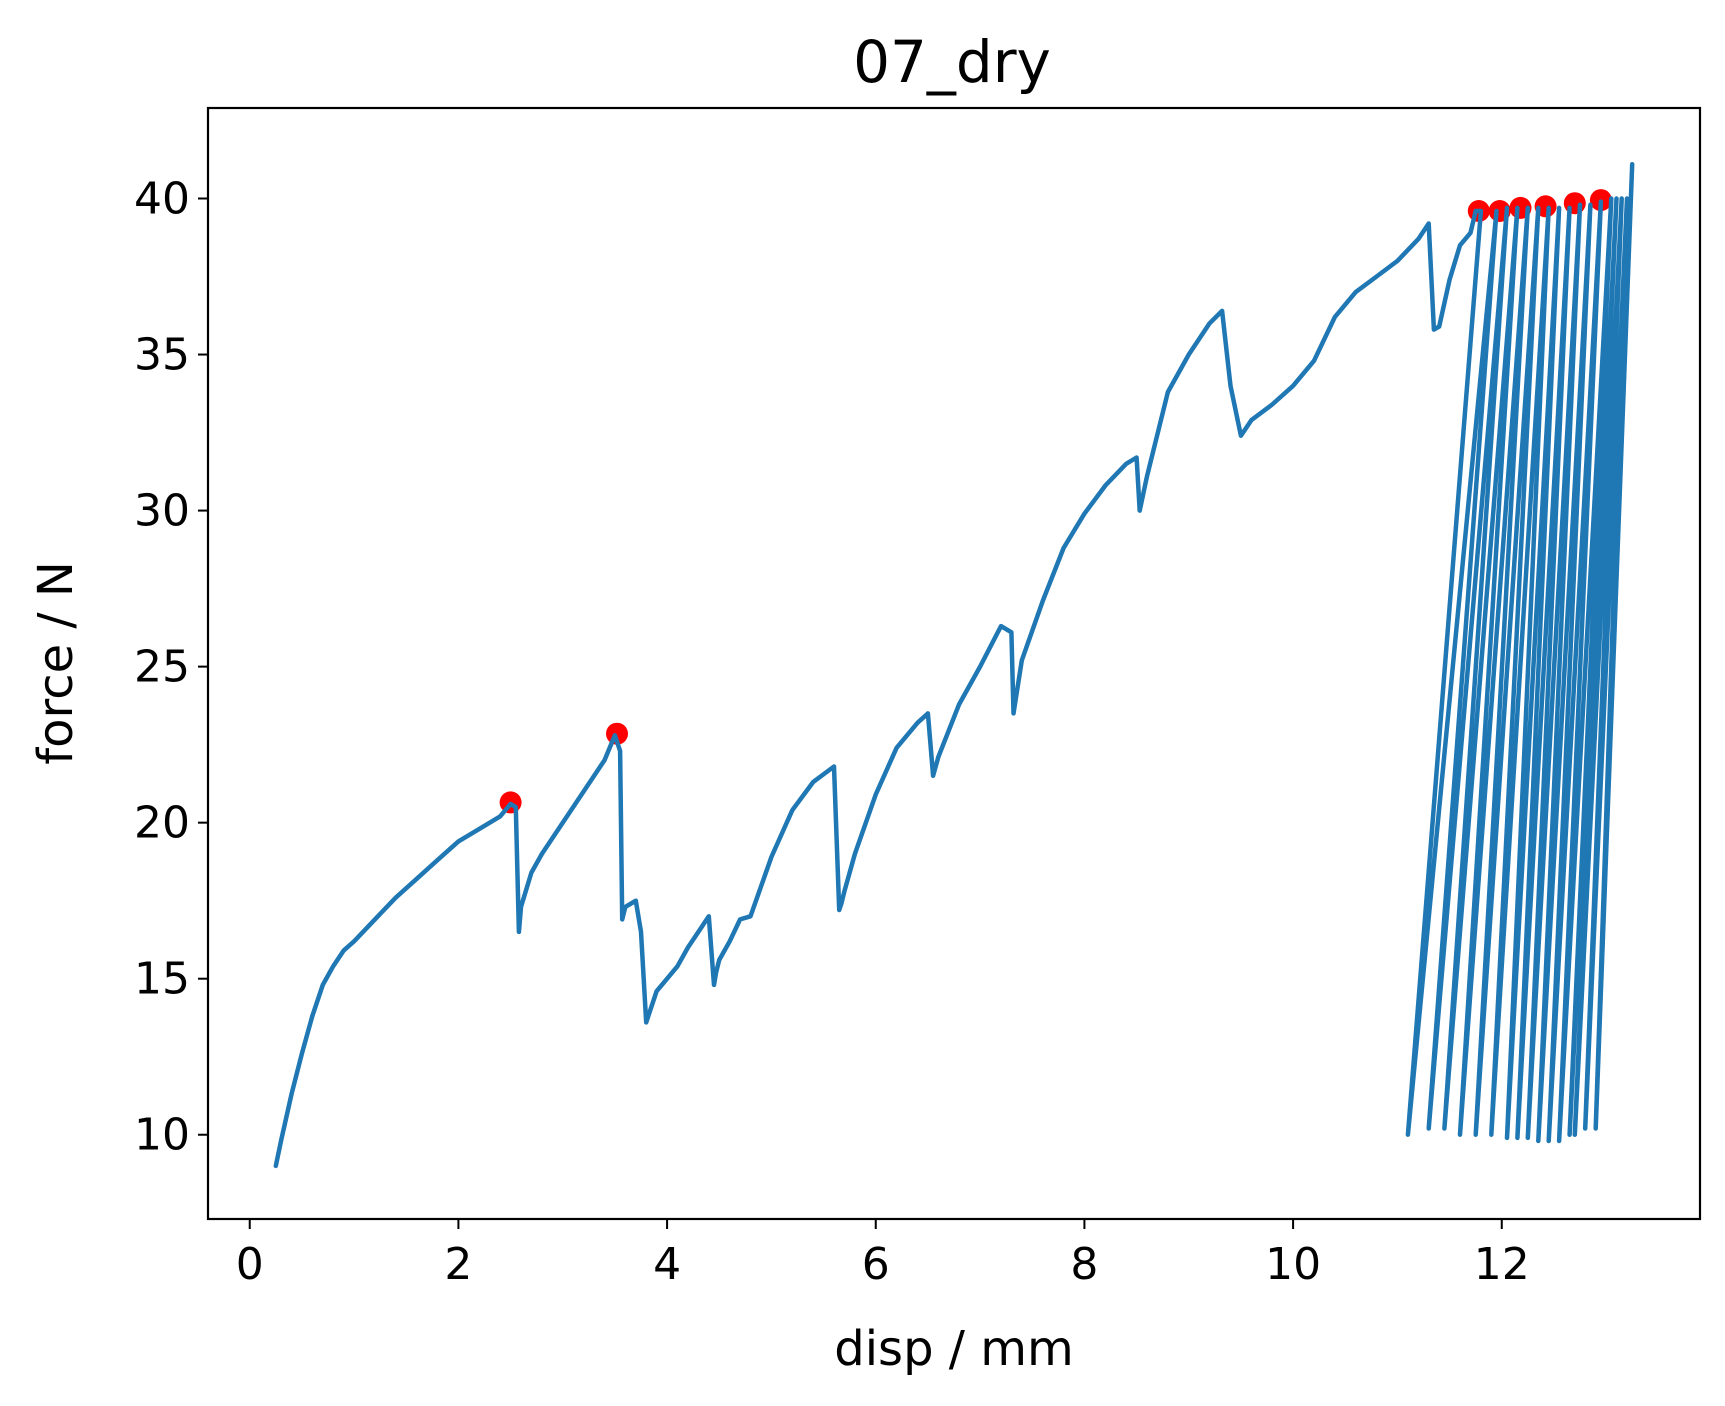  I want to click on y-tick-label: 40, so click(162, 199).